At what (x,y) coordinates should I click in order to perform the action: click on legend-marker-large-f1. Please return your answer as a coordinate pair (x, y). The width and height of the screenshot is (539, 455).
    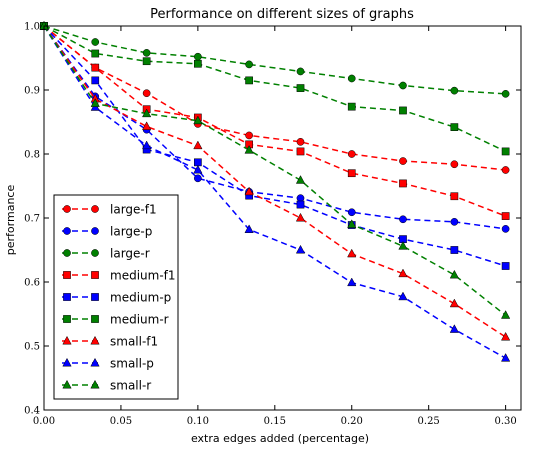
    Looking at the image, I should click on (95, 209).